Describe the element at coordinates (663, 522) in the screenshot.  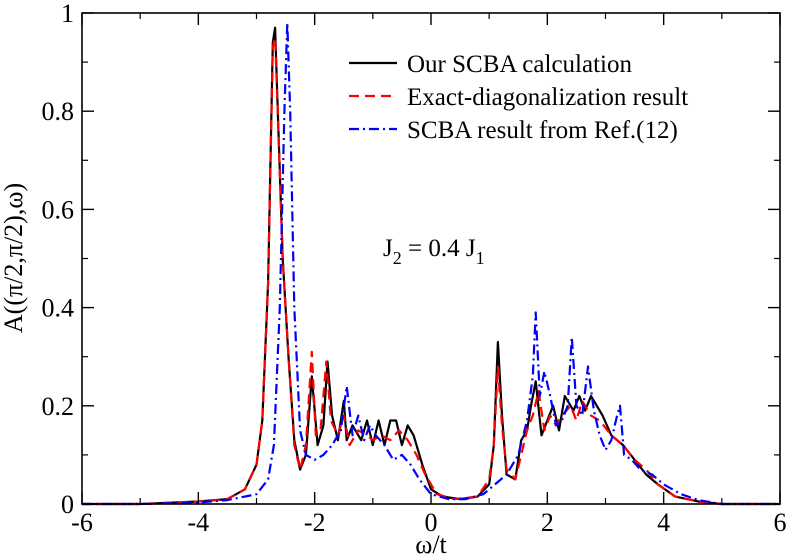
I see `x-tick-label: 4` at that location.